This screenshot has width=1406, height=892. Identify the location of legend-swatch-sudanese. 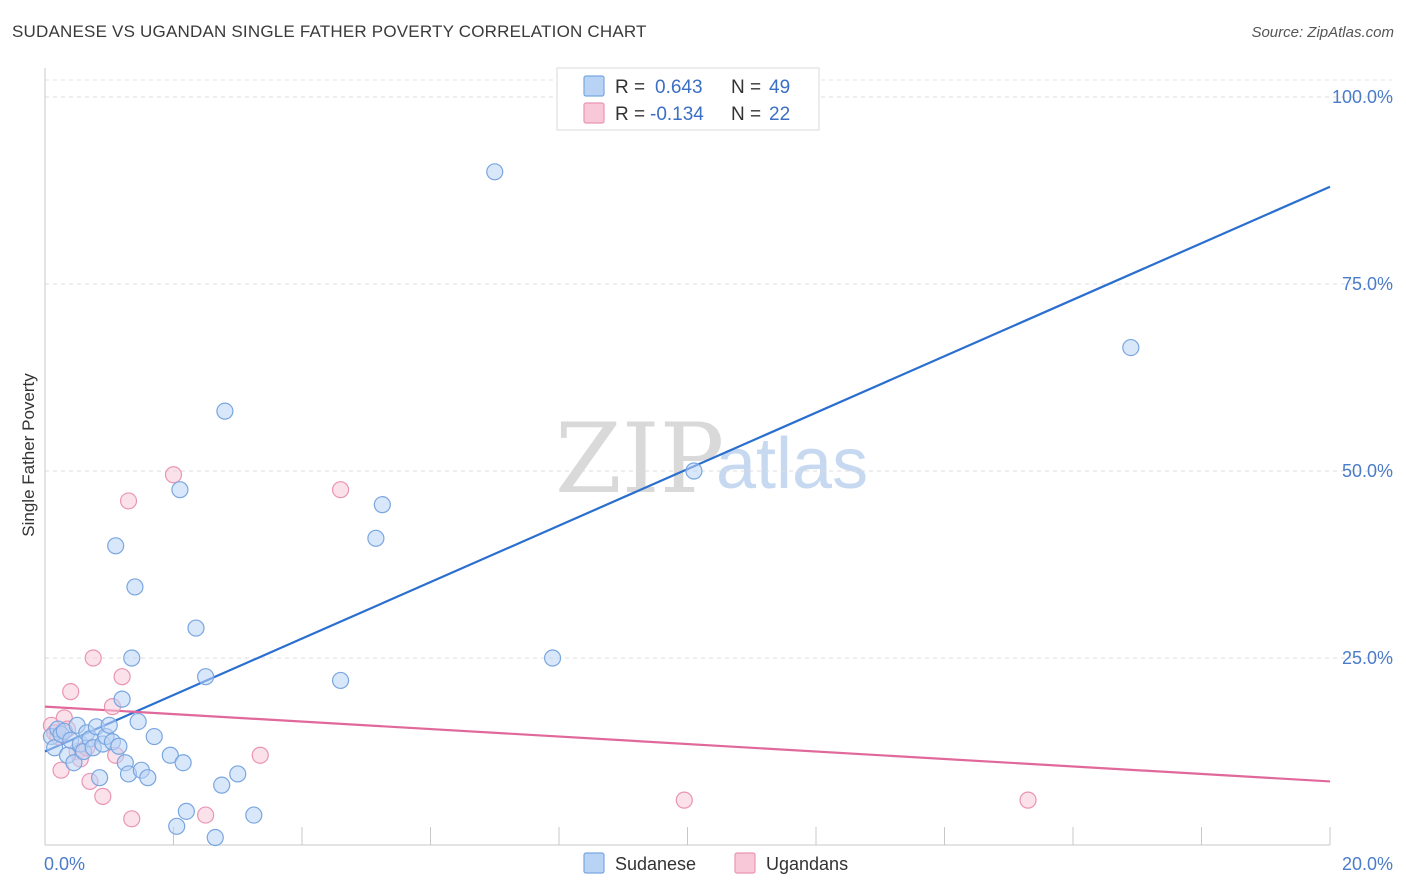
(594, 86).